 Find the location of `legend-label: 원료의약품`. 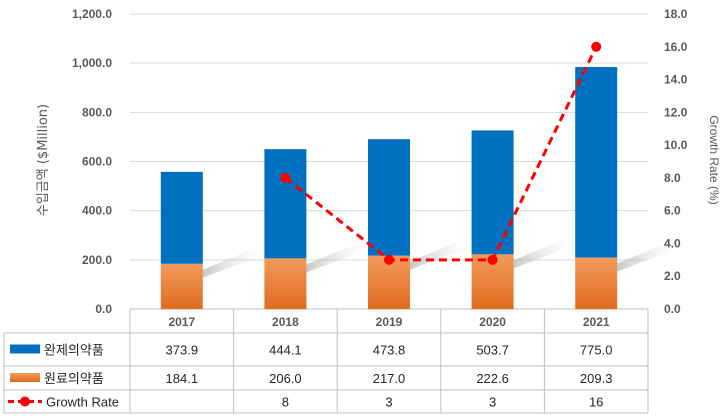

legend-label: 원료의약품 is located at coordinates (74, 379).